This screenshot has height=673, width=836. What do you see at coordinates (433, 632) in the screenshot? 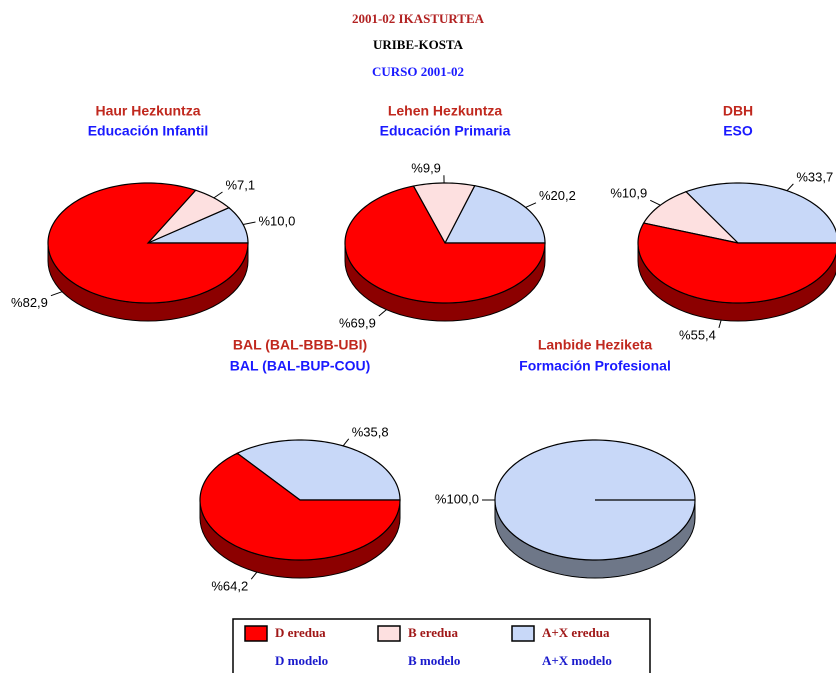
I see `legend-label: B eredua` at bounding box center [433, 632].